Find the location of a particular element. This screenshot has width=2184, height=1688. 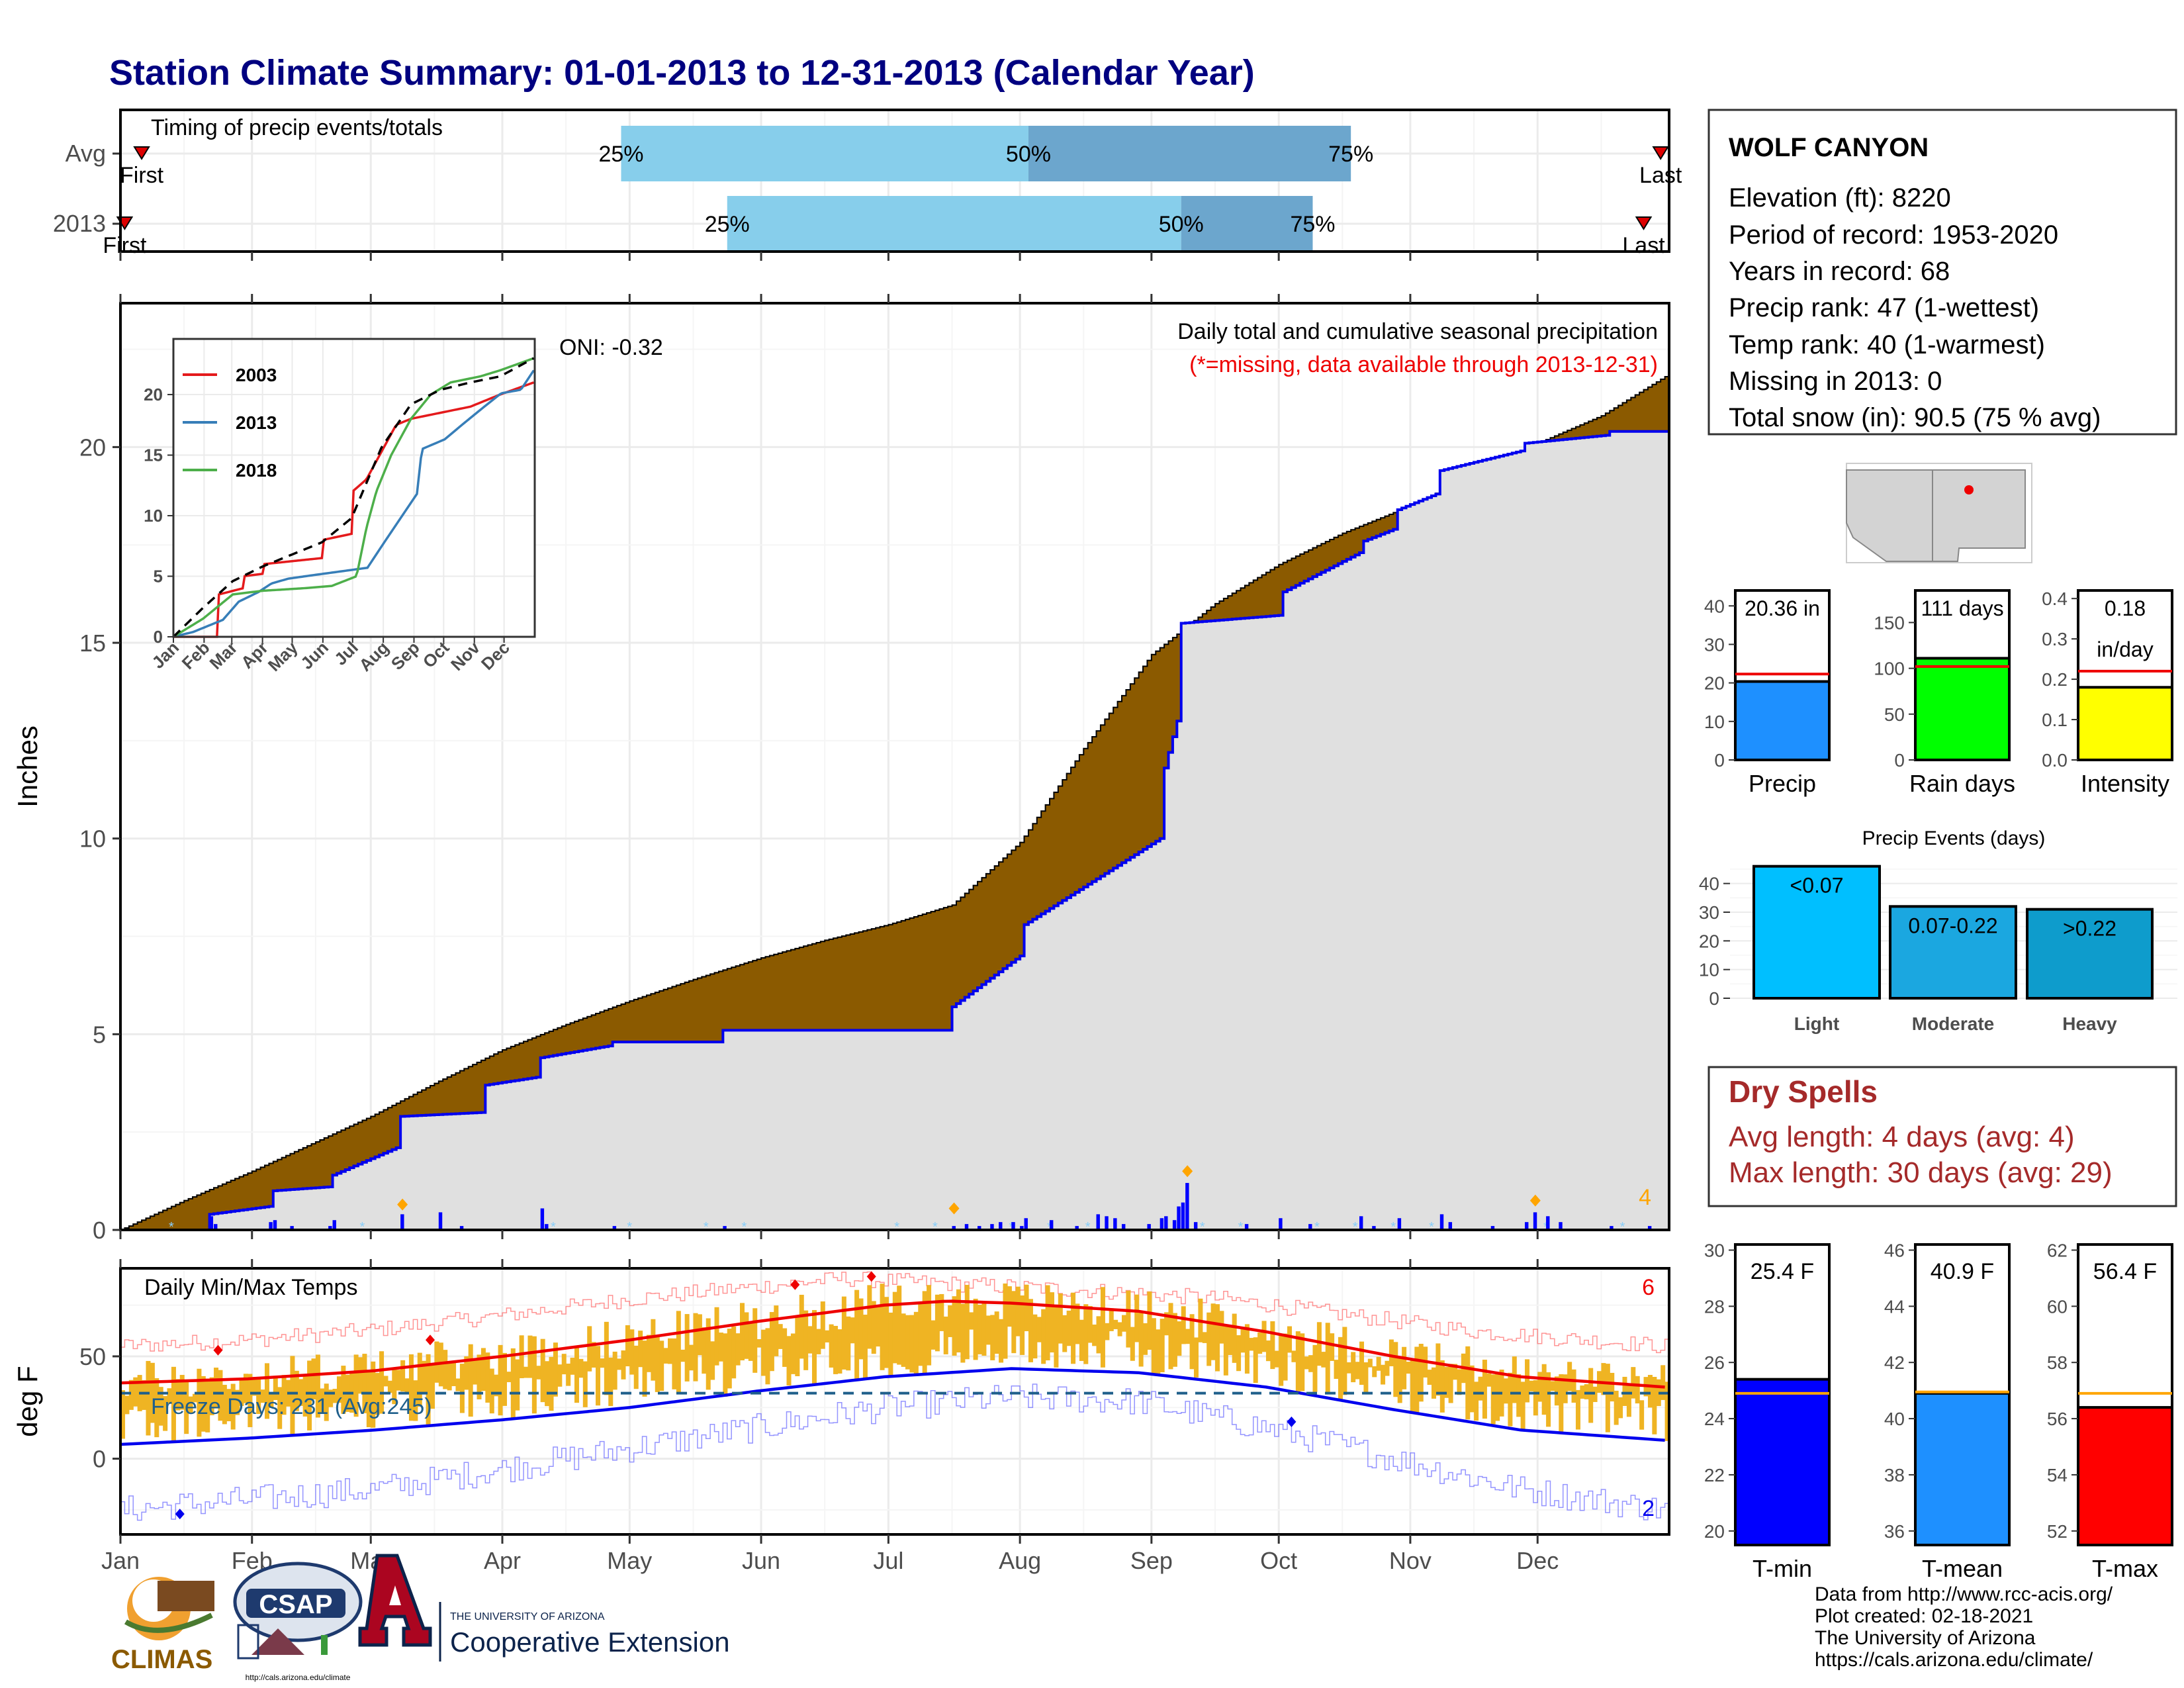

inset-frame is located at coordinates (354, 488).